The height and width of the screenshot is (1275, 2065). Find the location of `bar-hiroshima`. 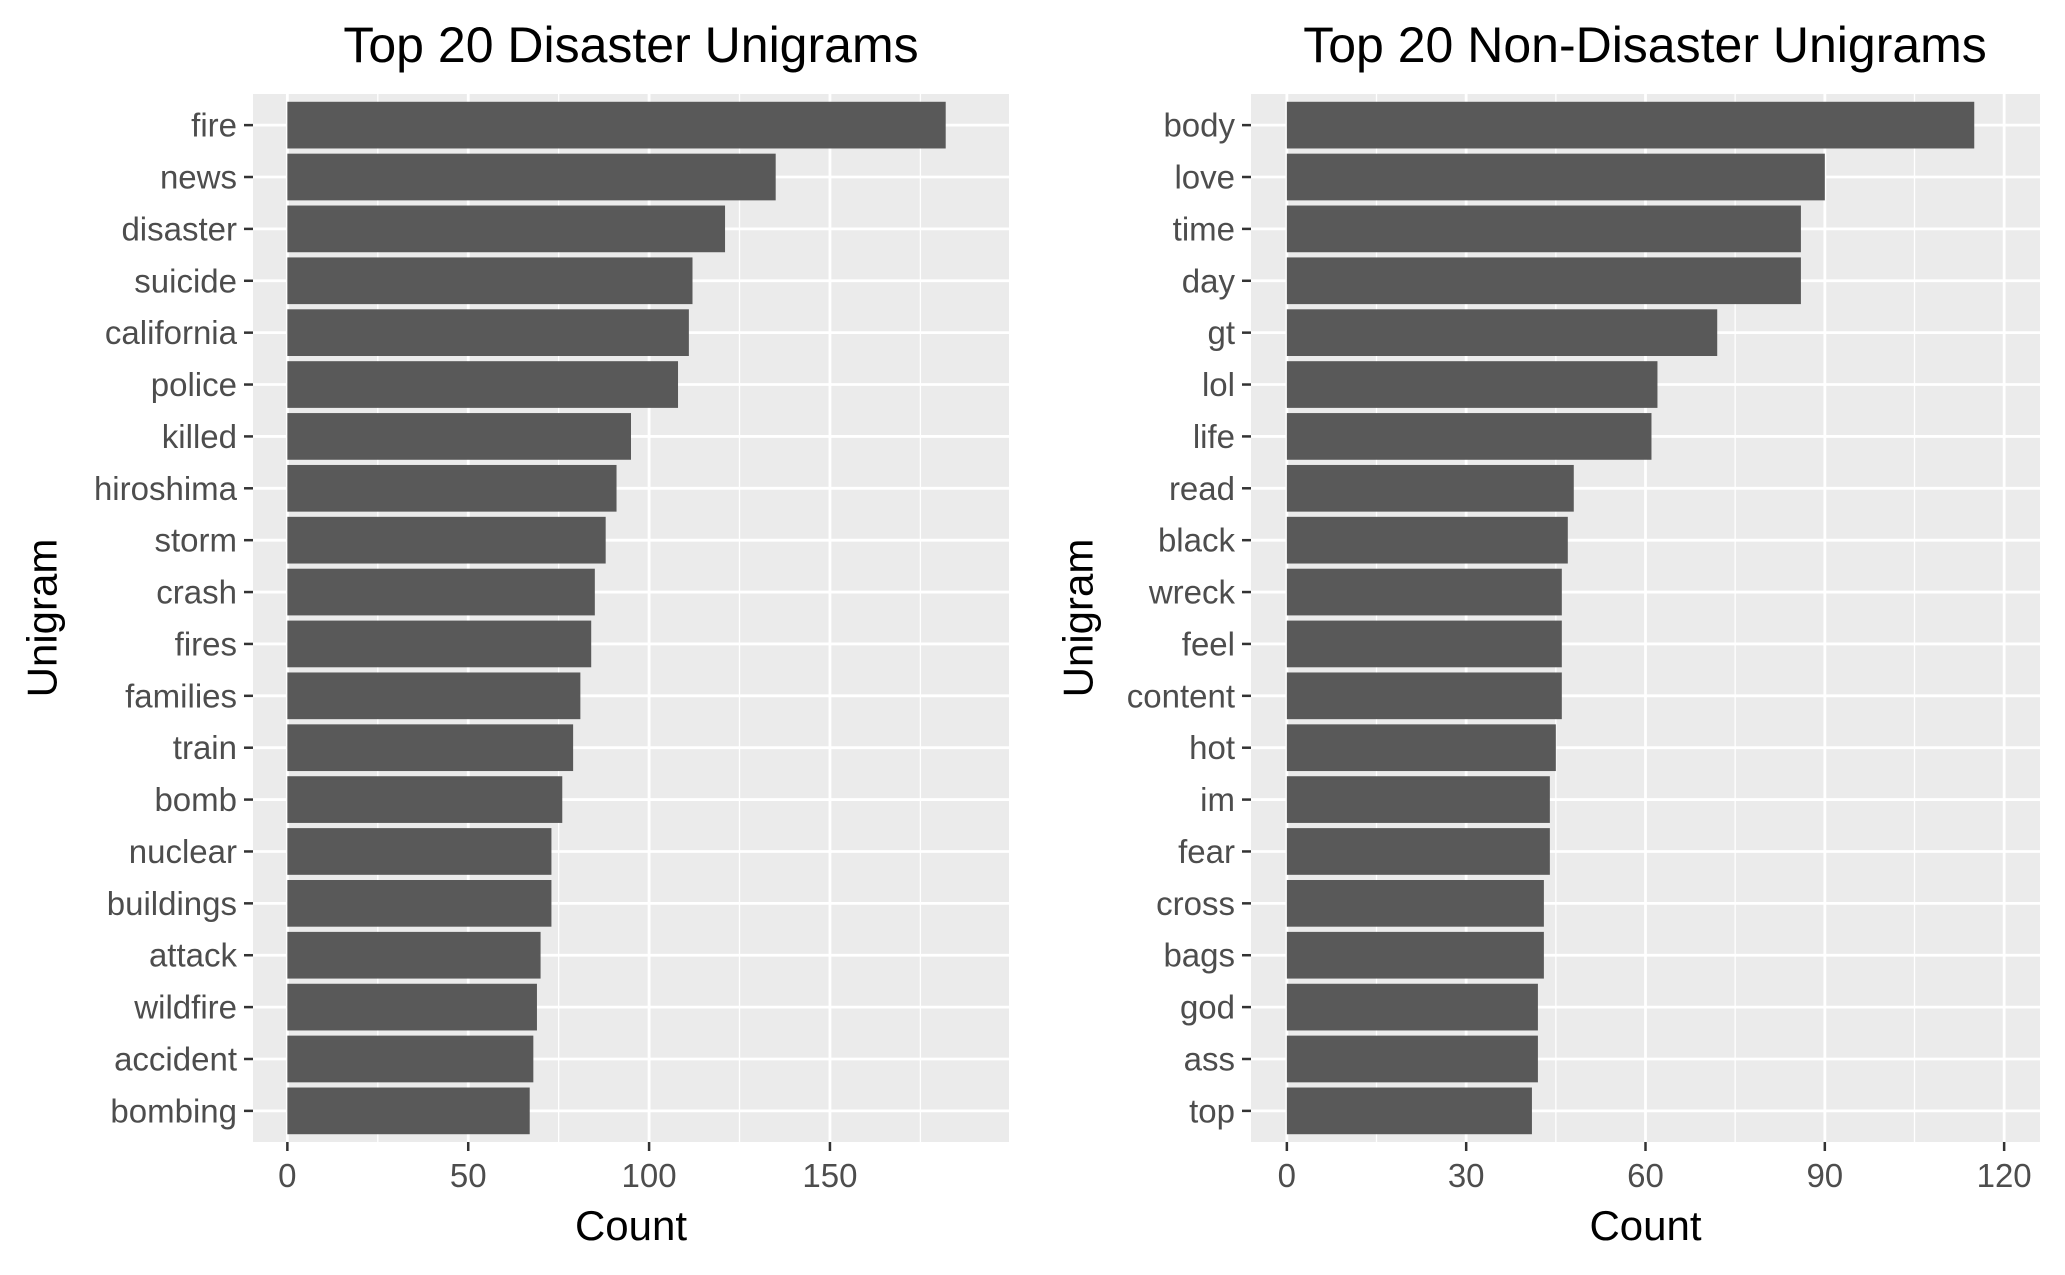

bar-hiroshima is located at coordinates (452, 488).